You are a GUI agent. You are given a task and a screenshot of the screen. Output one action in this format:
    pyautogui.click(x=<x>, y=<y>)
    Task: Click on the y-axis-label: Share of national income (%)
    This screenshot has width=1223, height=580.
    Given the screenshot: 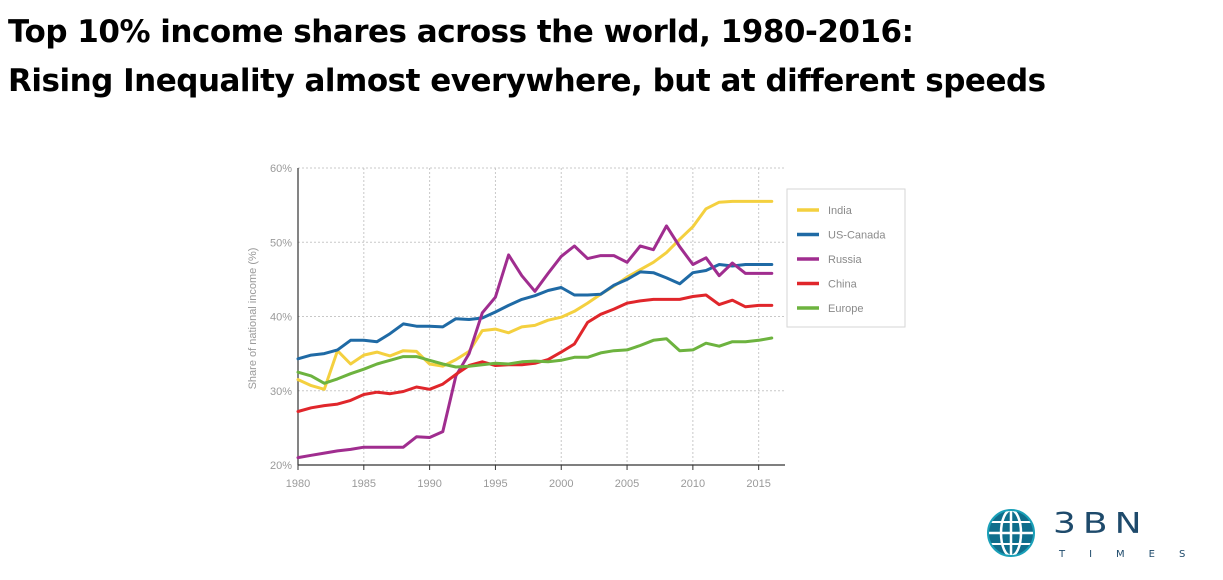 What is the action you would take?
    pyautogui.click(x=253, y=319)
    